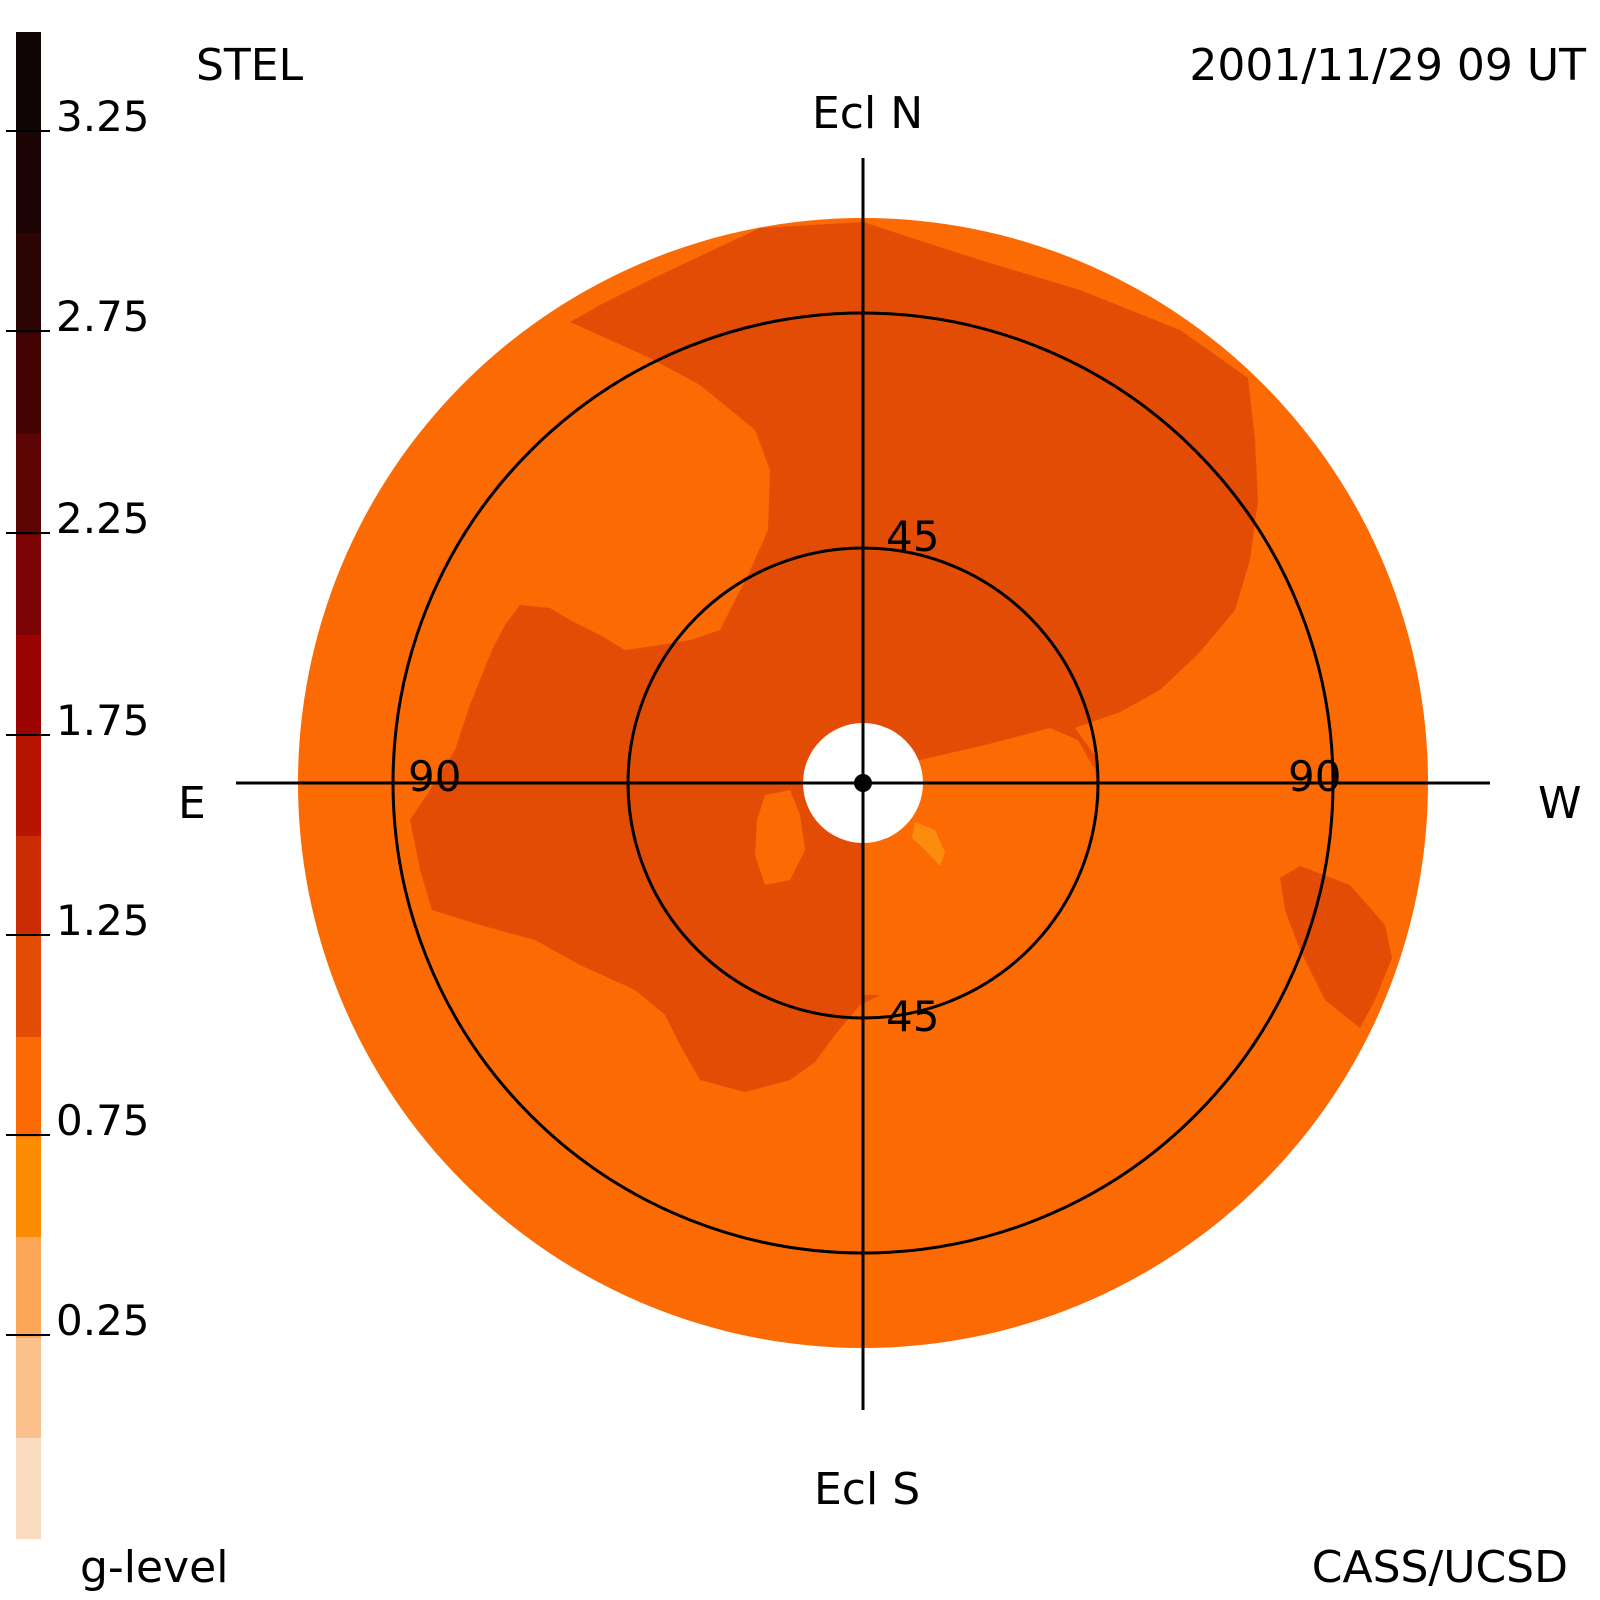 The height and width of the screenshot is (1600, 1600). Describe the element at coordinates (250, 65) in the screenshot. I see `instrument-label: STEL` at that location.